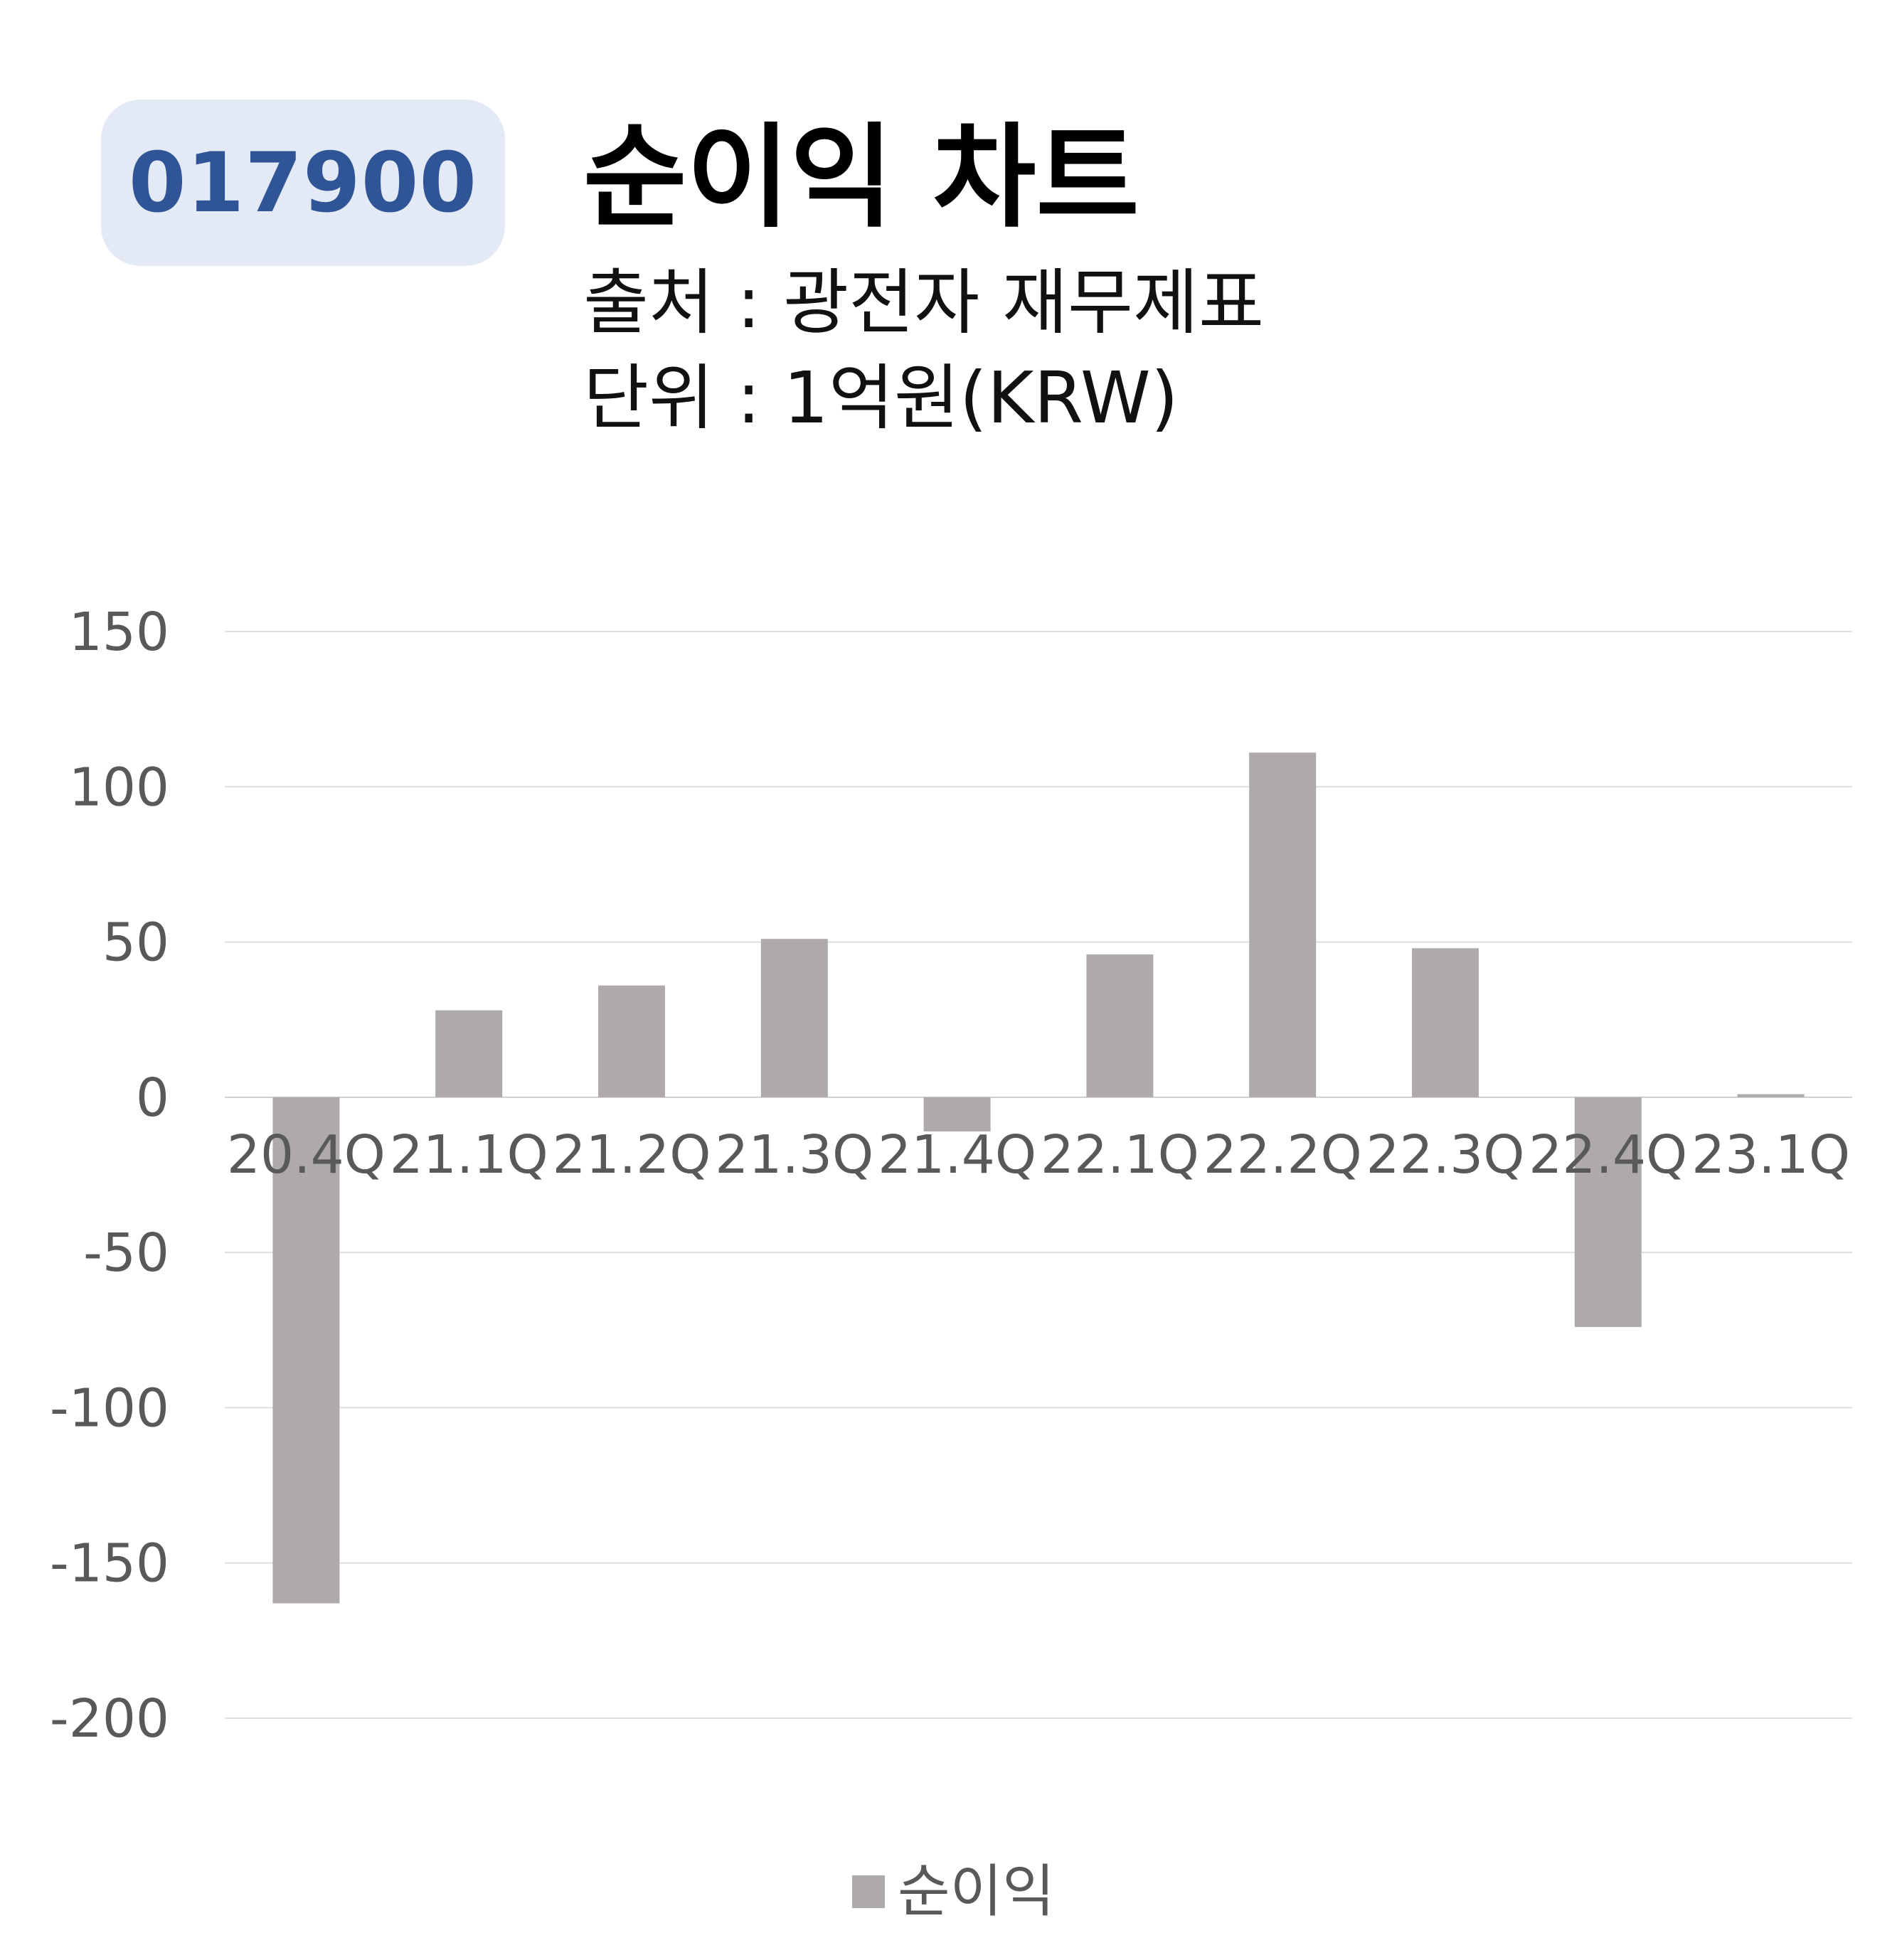 This screenshot has height=1960, width=1897. Describe the element at coordinates (1770, 1155) in the screenshot. I see `x-tick-label: 23.1Q` at that location.